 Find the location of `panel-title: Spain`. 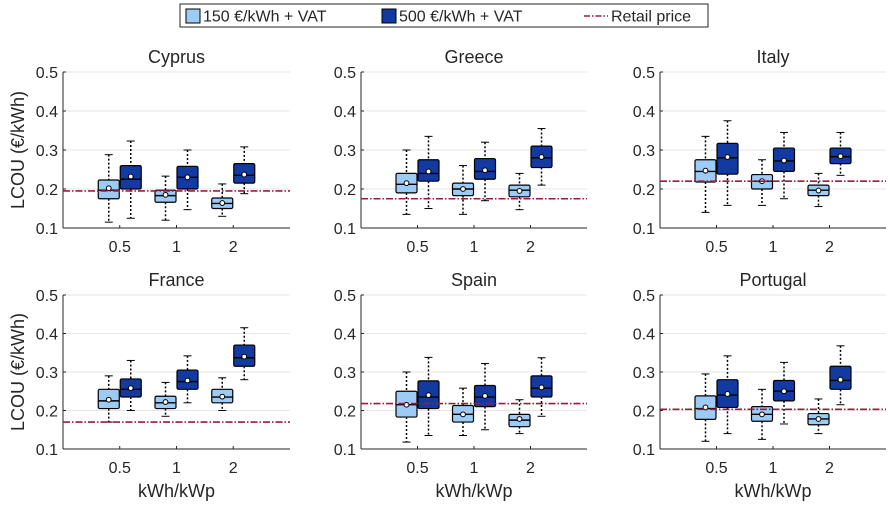

panel-title: Spain is located at coordinates (474, 280).